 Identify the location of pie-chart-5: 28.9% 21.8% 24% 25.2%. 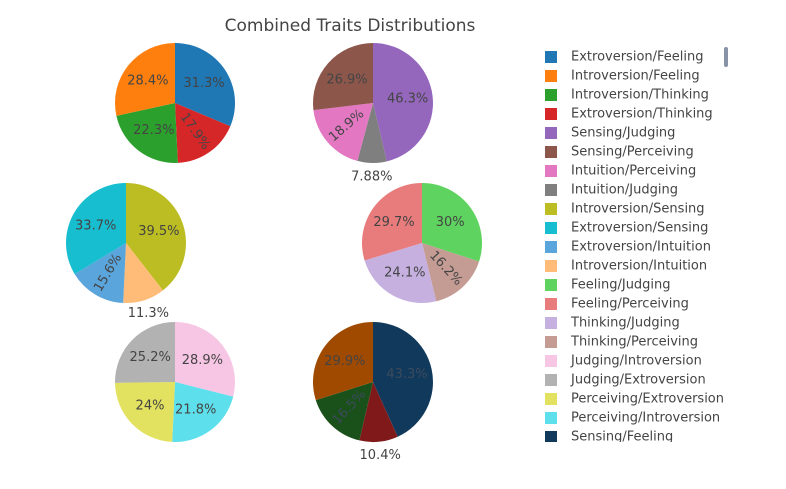
(175, 382).